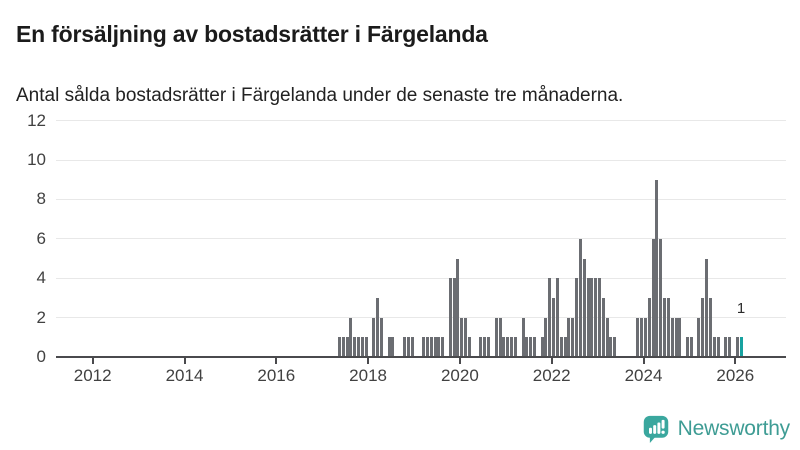  What do you see at coordinates (643, 375) in the screenshot?
I see `x-tick-label: 2024` at bounding box center [643, 375].